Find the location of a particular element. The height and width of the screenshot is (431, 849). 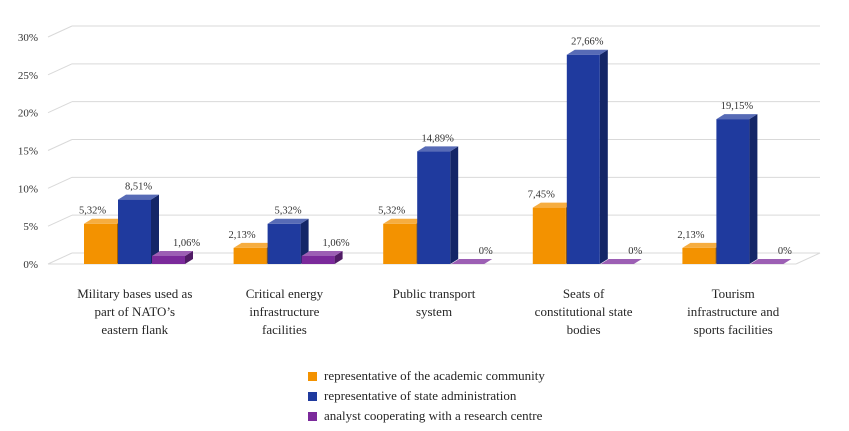

data-label: 19,15% is located at coordinates (737, 106).